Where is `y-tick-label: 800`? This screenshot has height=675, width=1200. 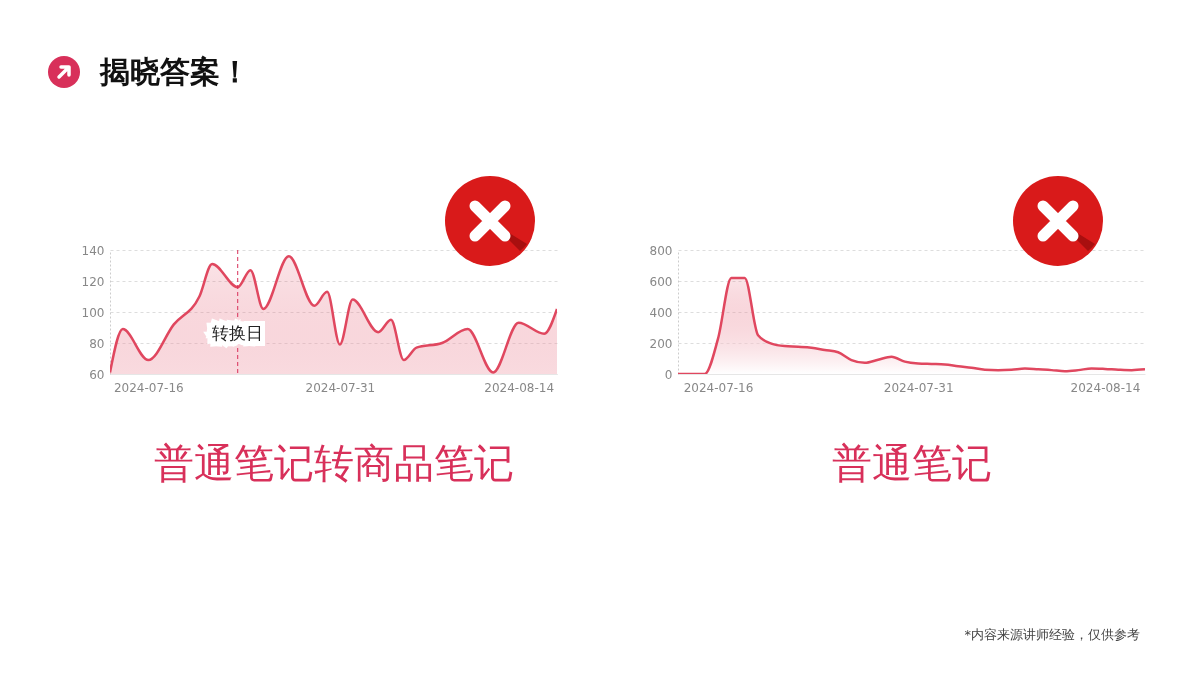 y-tick-label: 800 is located at coordinates (661, 250).